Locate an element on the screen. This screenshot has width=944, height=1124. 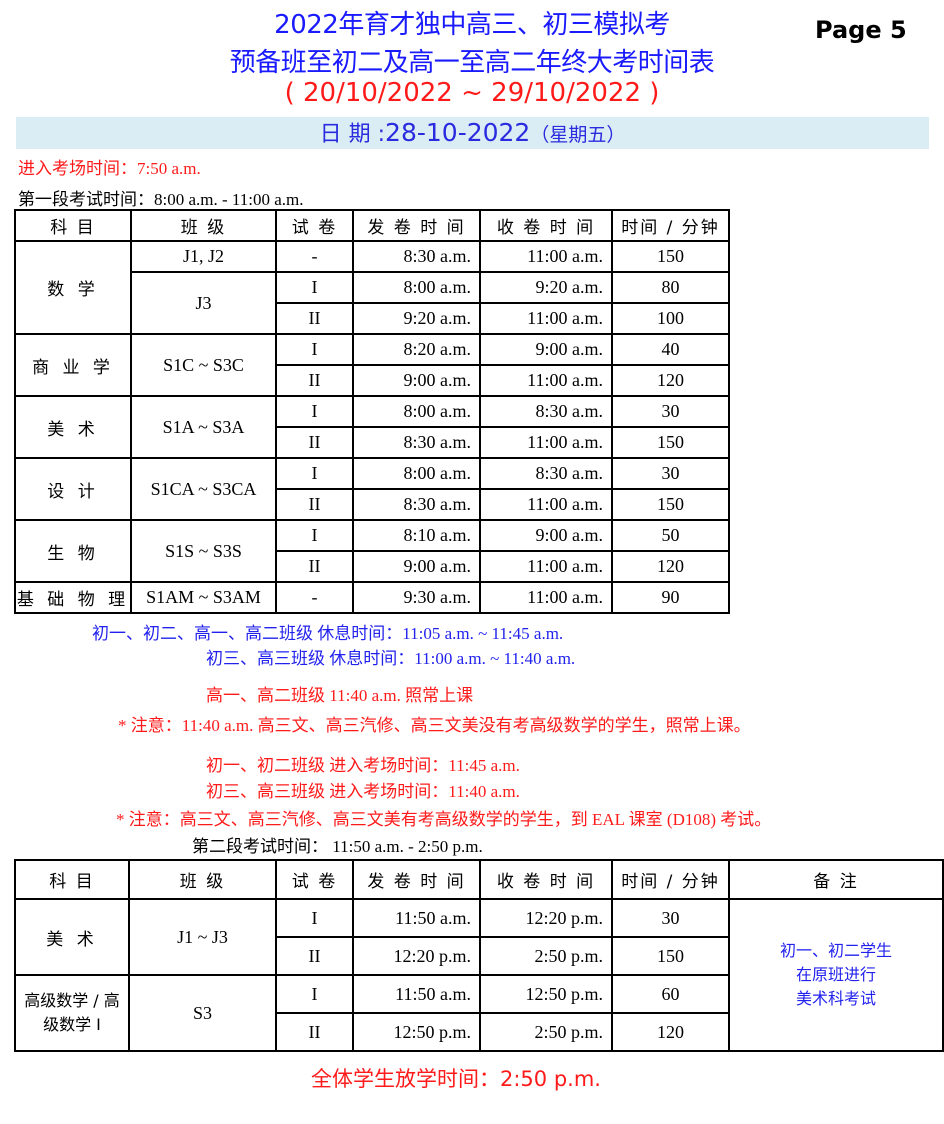
column-header: 收 卷 时 间 is located at coordinates (546, 225).